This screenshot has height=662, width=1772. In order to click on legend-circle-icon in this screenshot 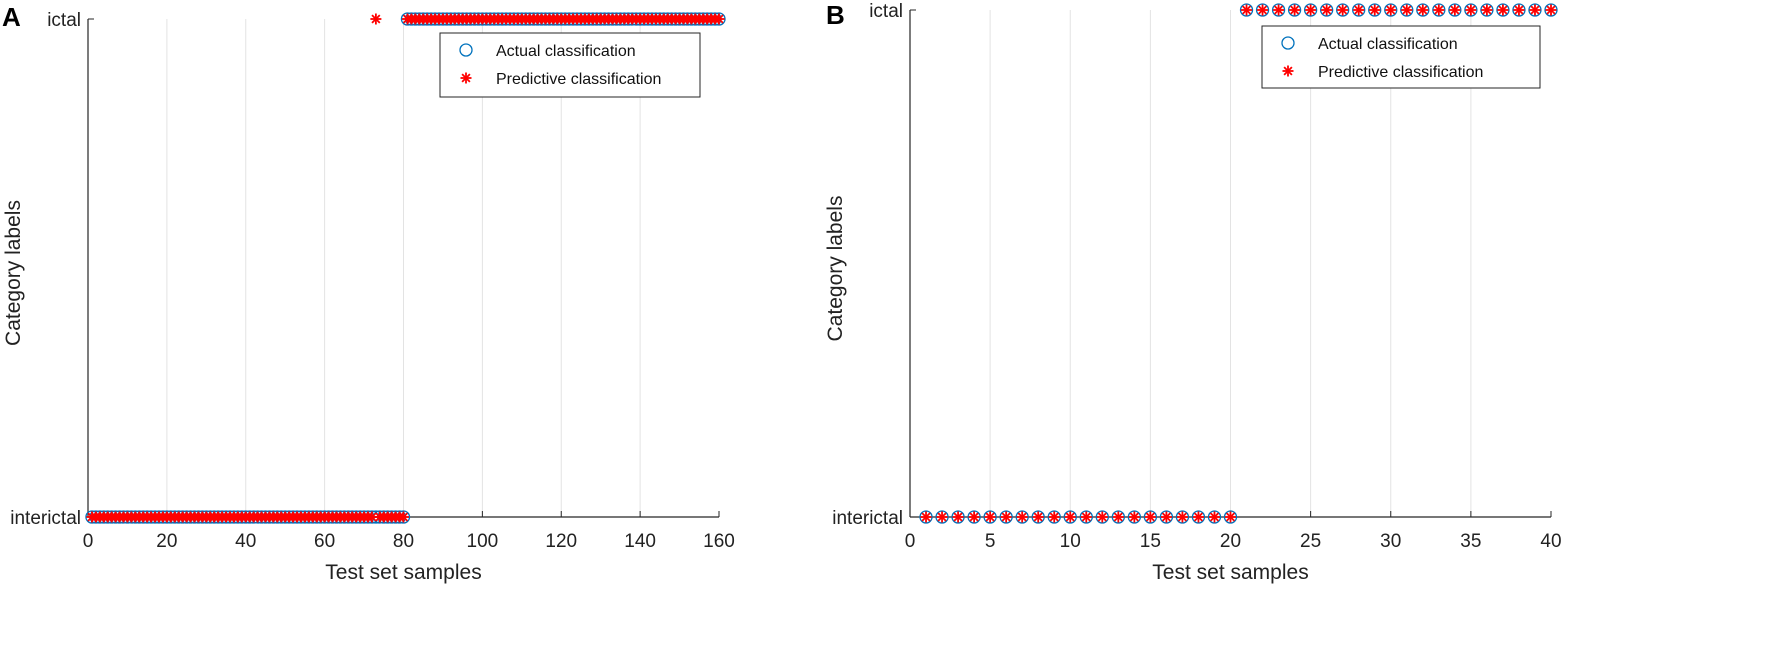, I will do `click(466, 50)`.